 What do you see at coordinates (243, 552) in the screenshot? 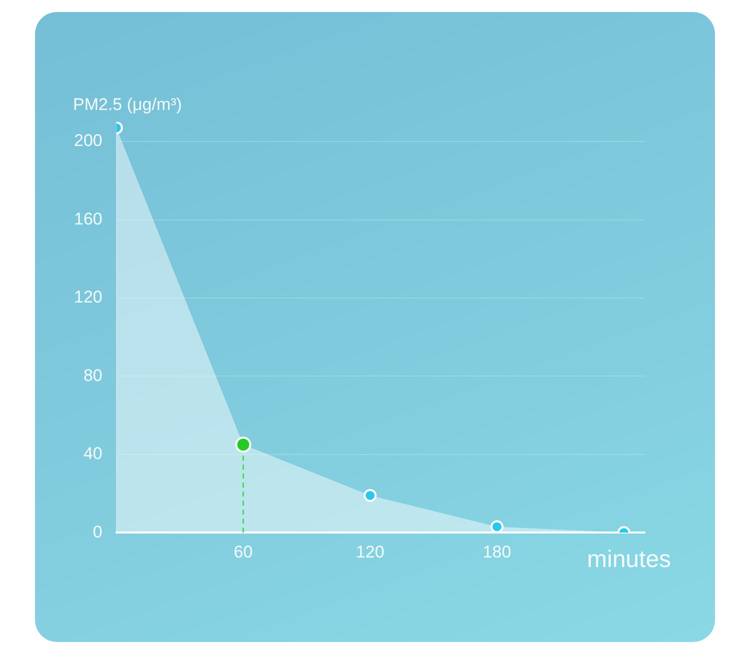
I see `x-tick-label: 60` at bounding box center [243, 552].